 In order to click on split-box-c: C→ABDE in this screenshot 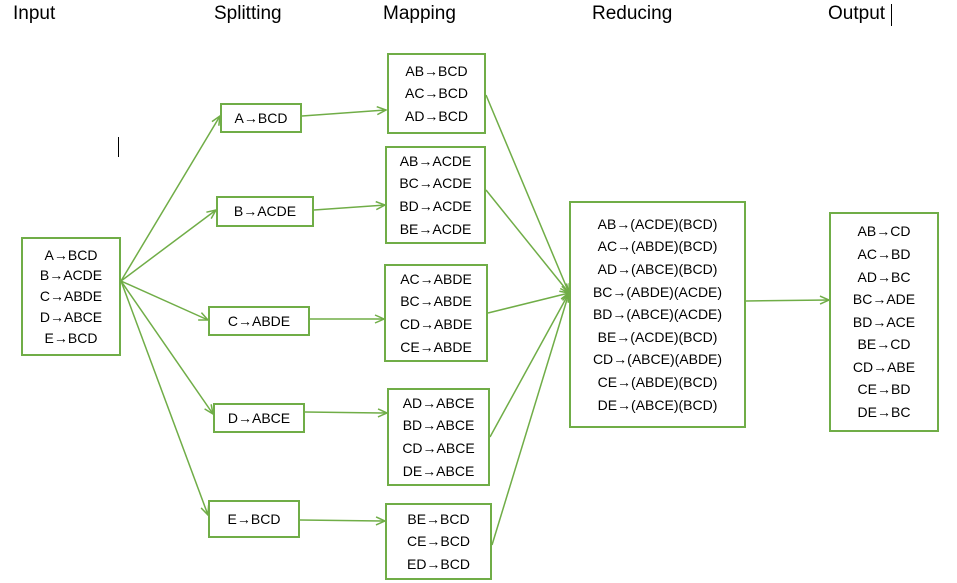, I will do `click(259, 321)`.